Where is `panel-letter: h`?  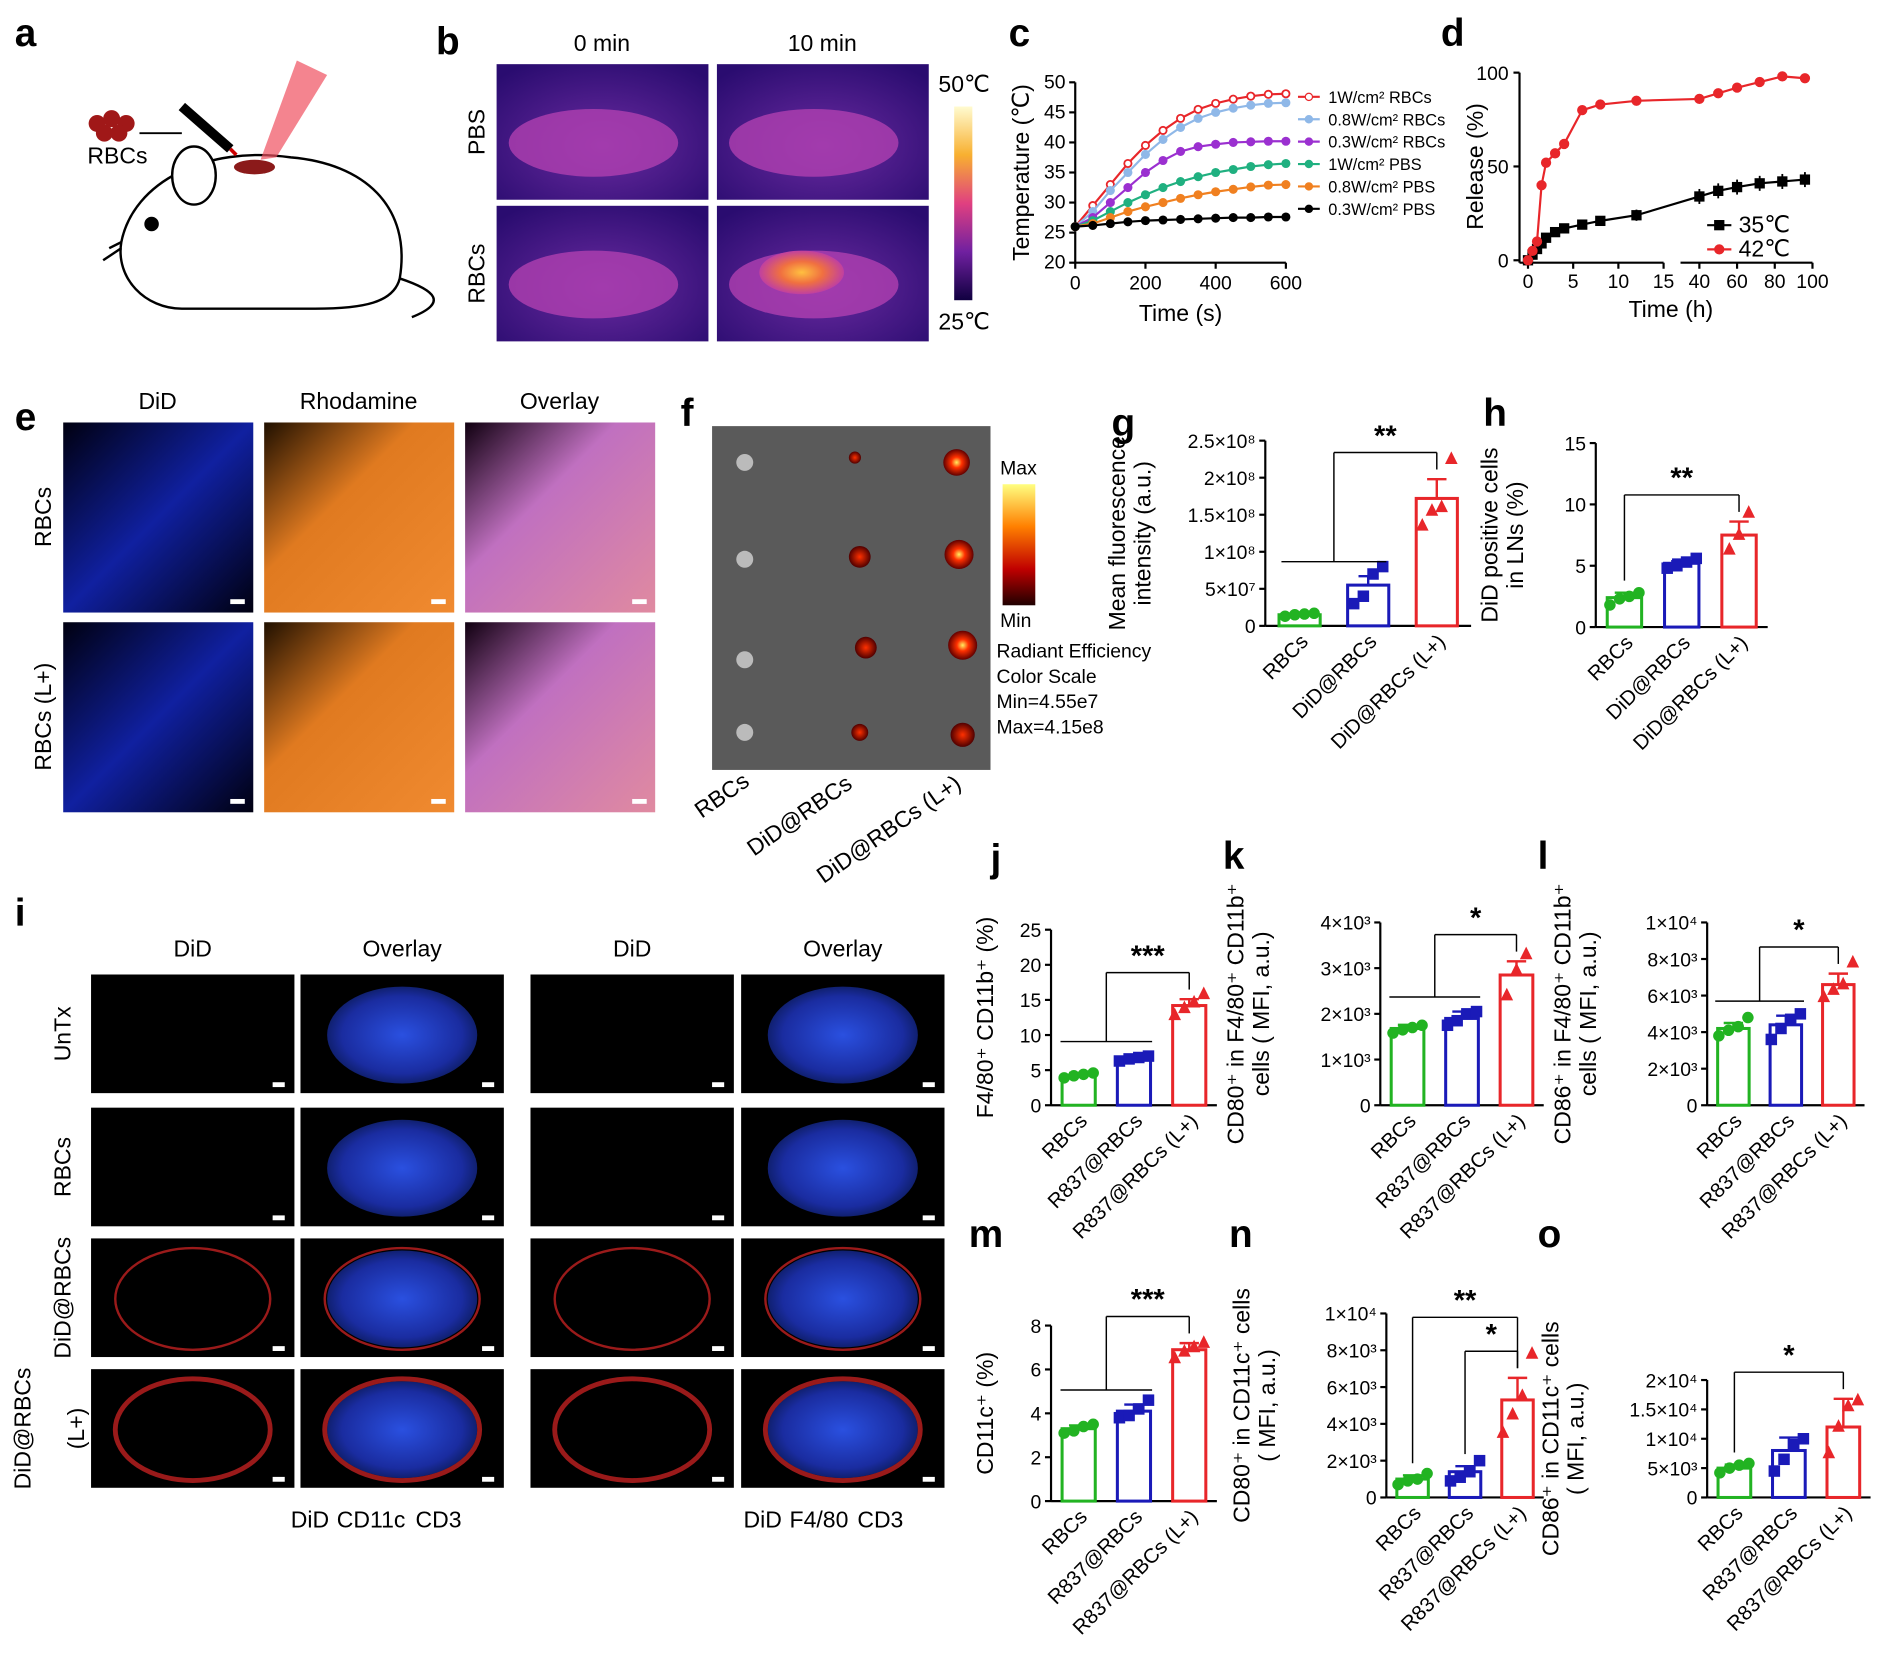 panel-letter: h is located at coordinates (1495, 413).